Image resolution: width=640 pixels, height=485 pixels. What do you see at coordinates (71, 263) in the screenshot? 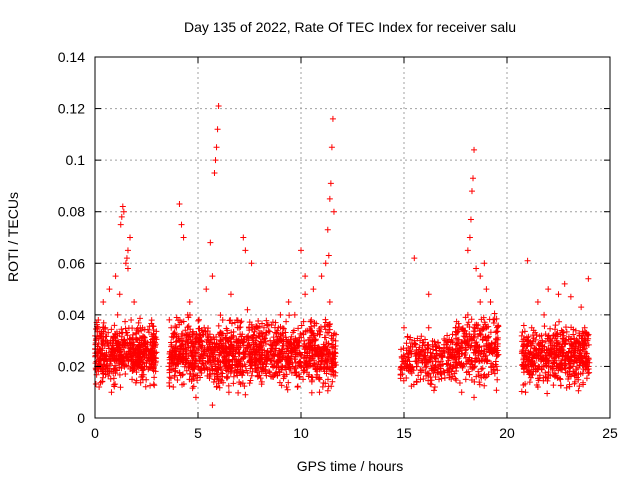
I see `y-tick-label: 0.06` at bounding box center [71, 263].